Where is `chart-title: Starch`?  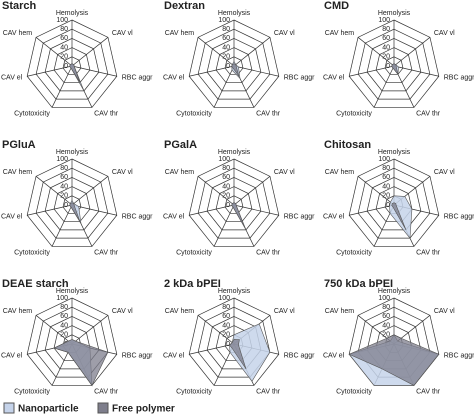
chart-title: Starch is located at coordinates (19, 6).